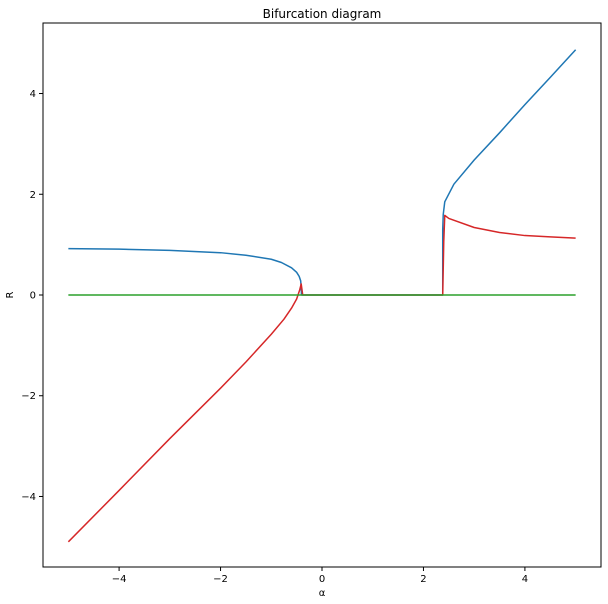 The image size is (608, 604). Describe the element at coordinates (28, 396) in the screenshot. I see `y-tick-label: −2` at that location.